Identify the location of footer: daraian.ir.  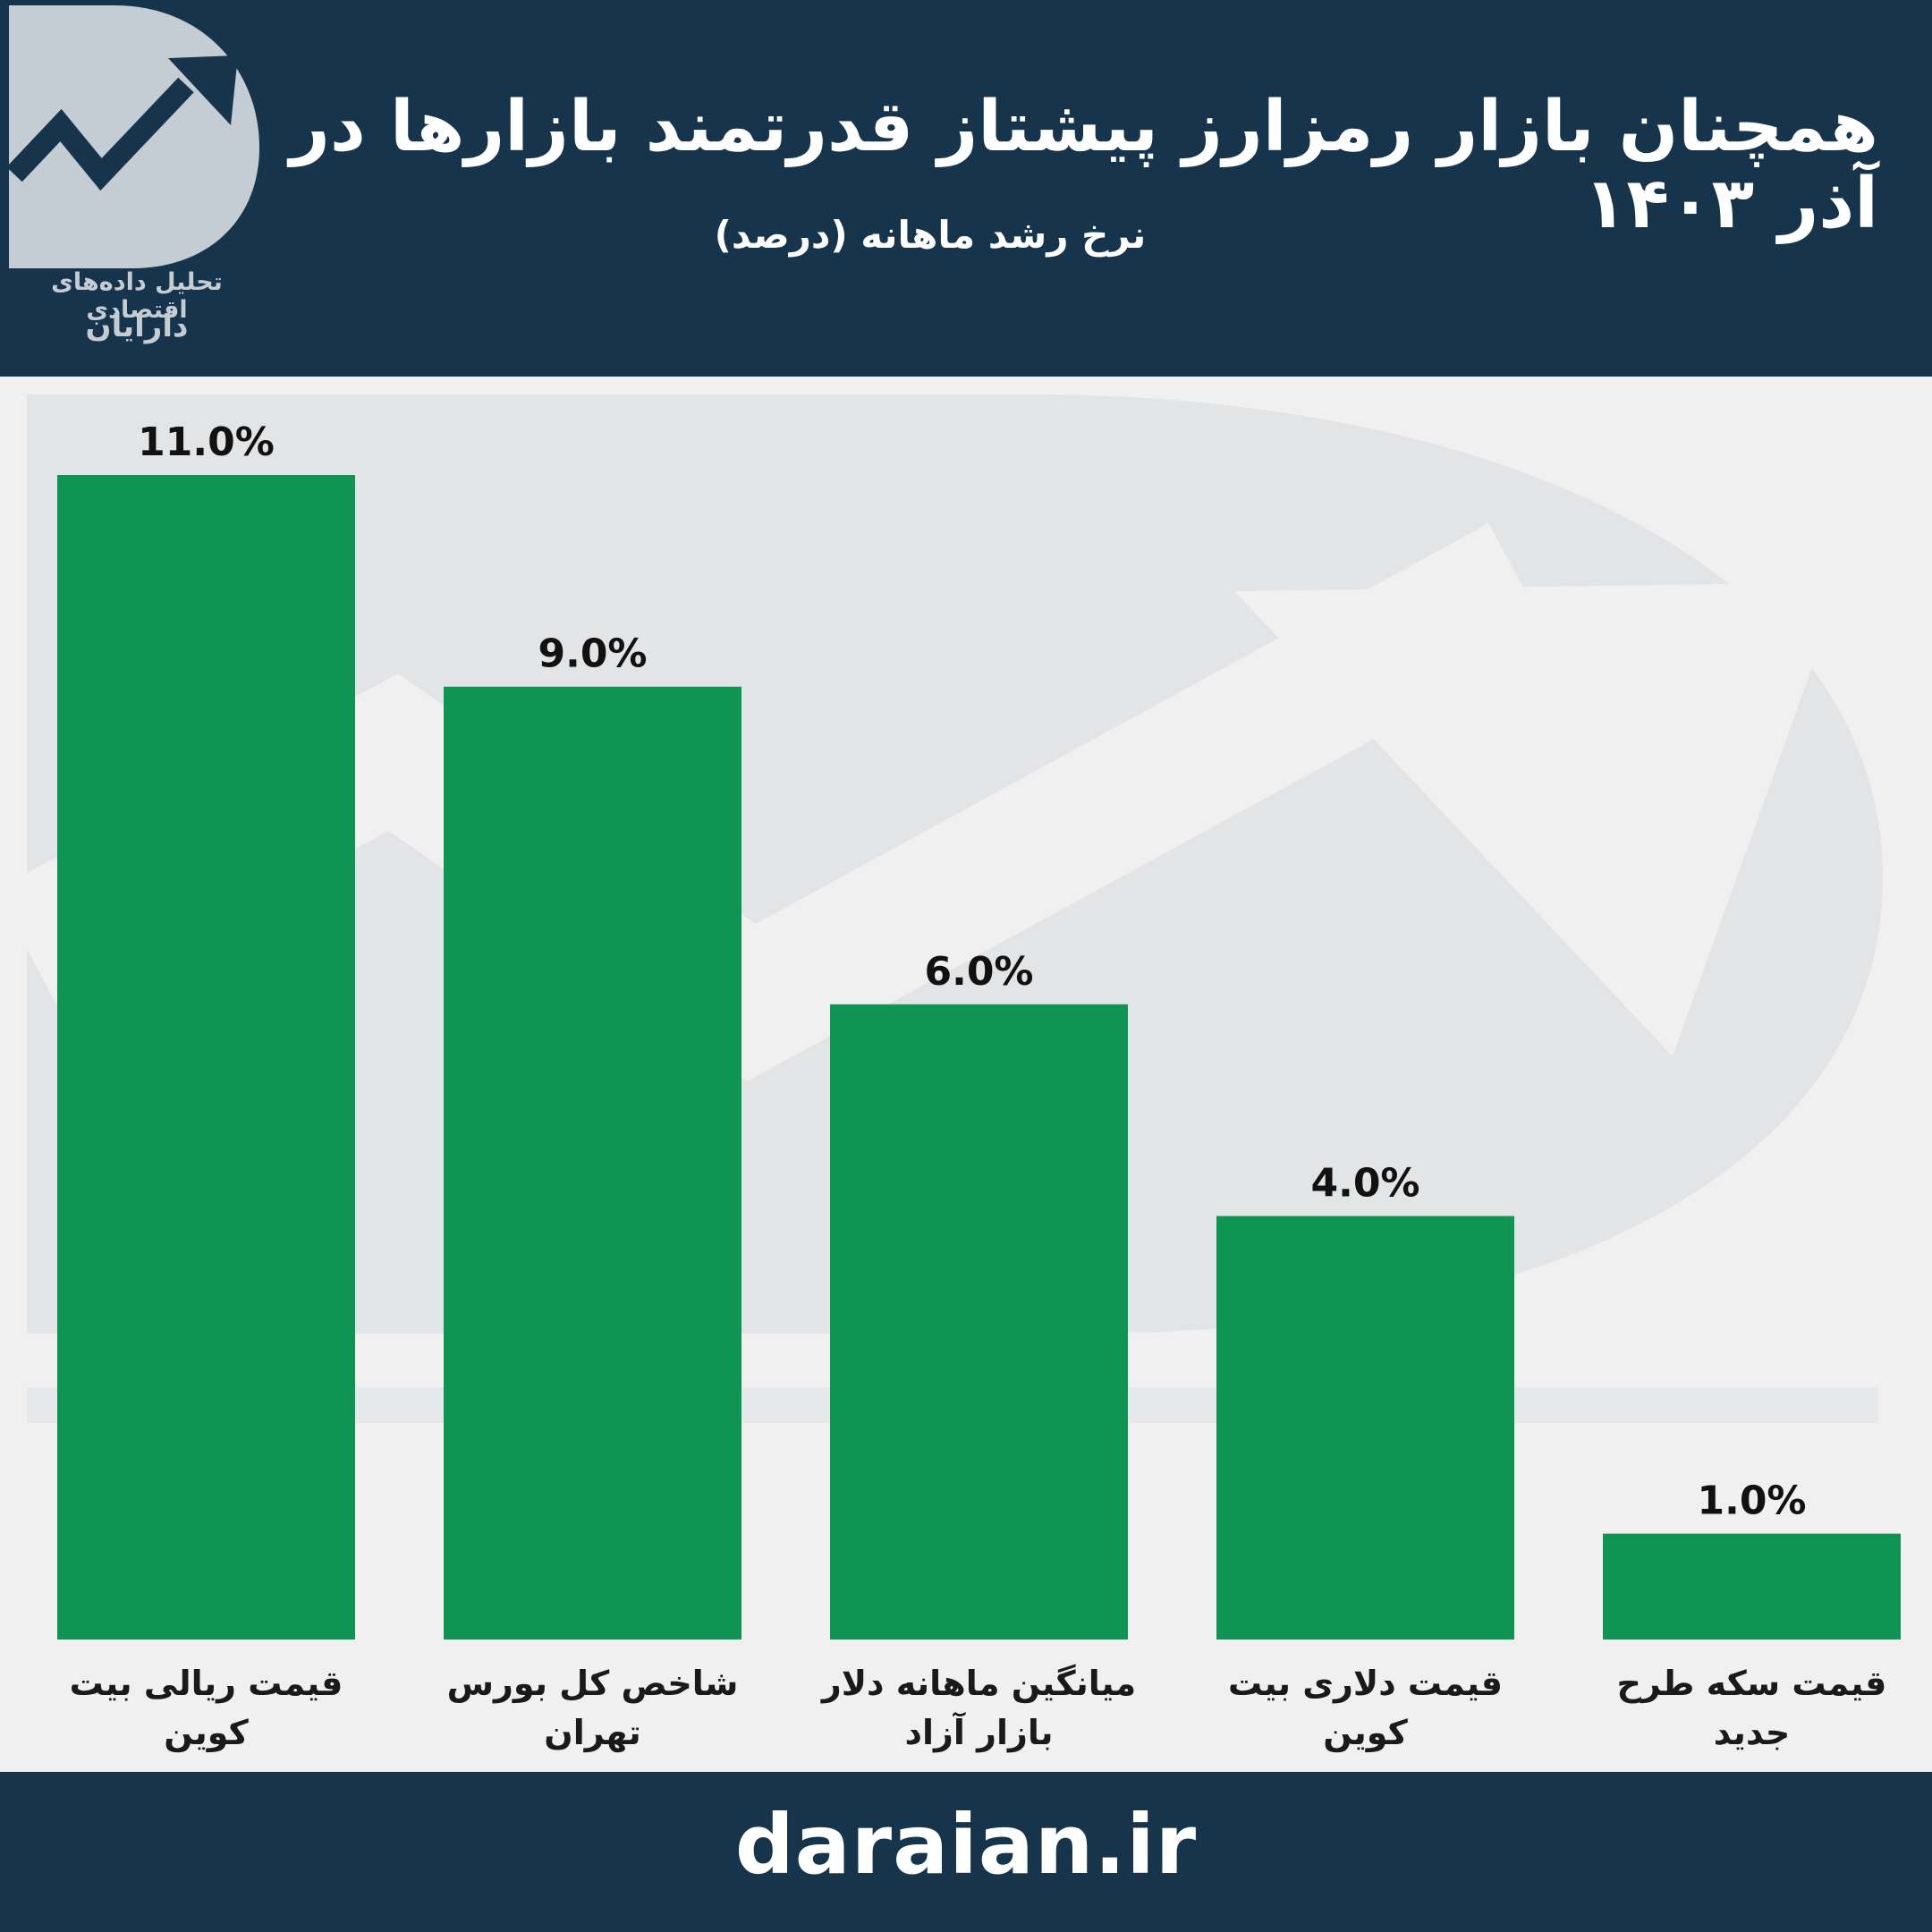
(966, 1852).